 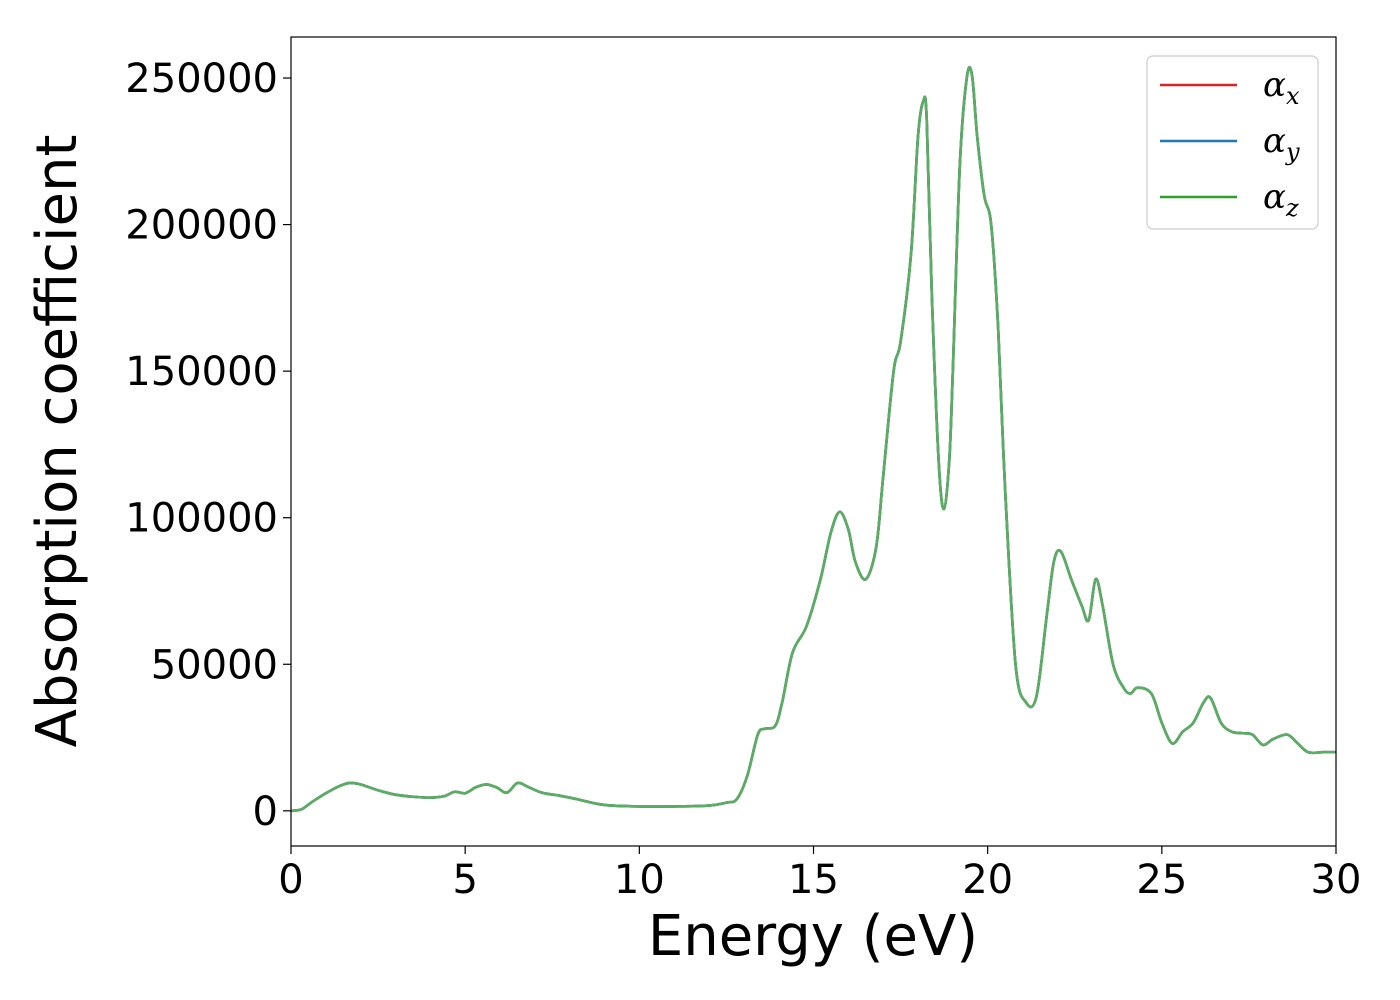 I want to click on x-axis: 0 5 10 15 20 25 30, so click(x=819, y=874).